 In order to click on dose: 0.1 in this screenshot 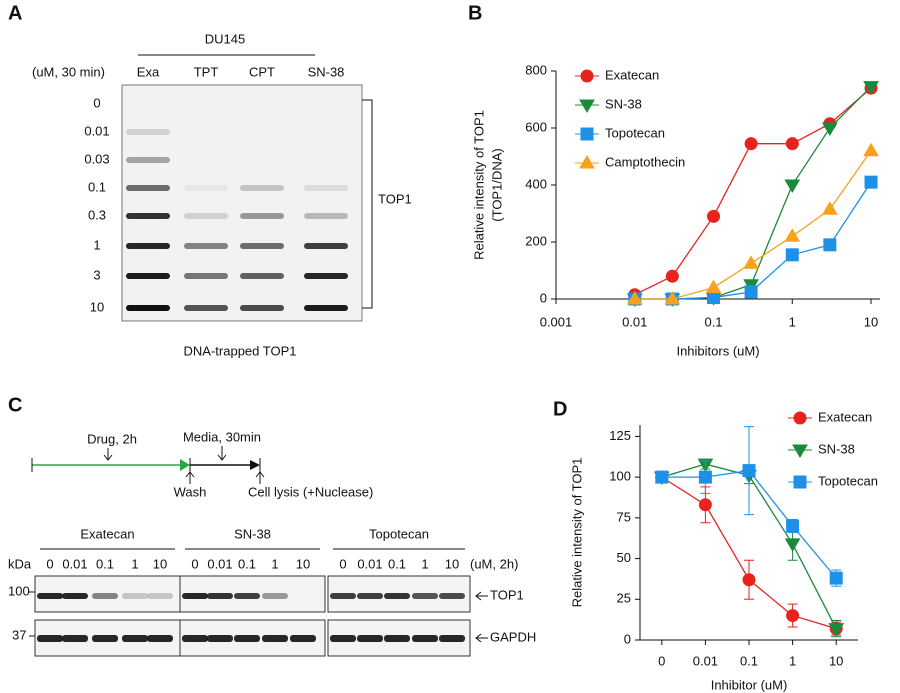, I will do `click(105, 563)`.